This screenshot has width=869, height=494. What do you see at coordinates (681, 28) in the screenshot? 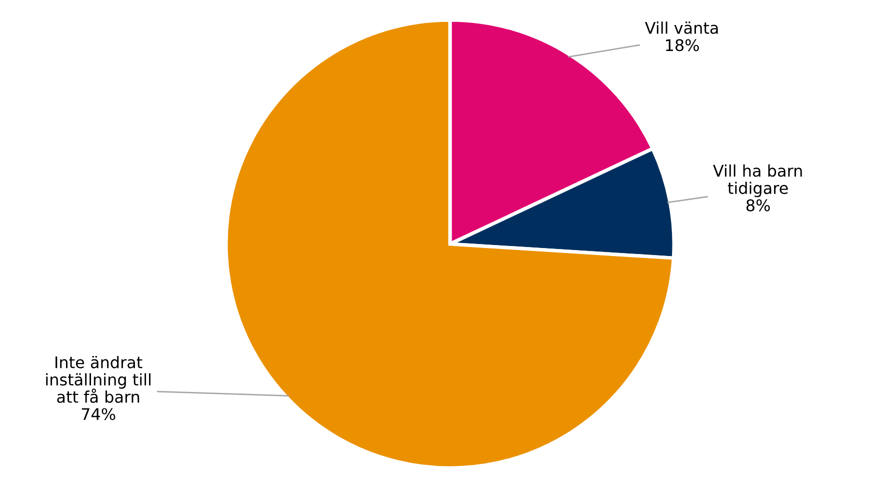
I see `slice-label: Vill vänta` at bounding box center [681, 28].